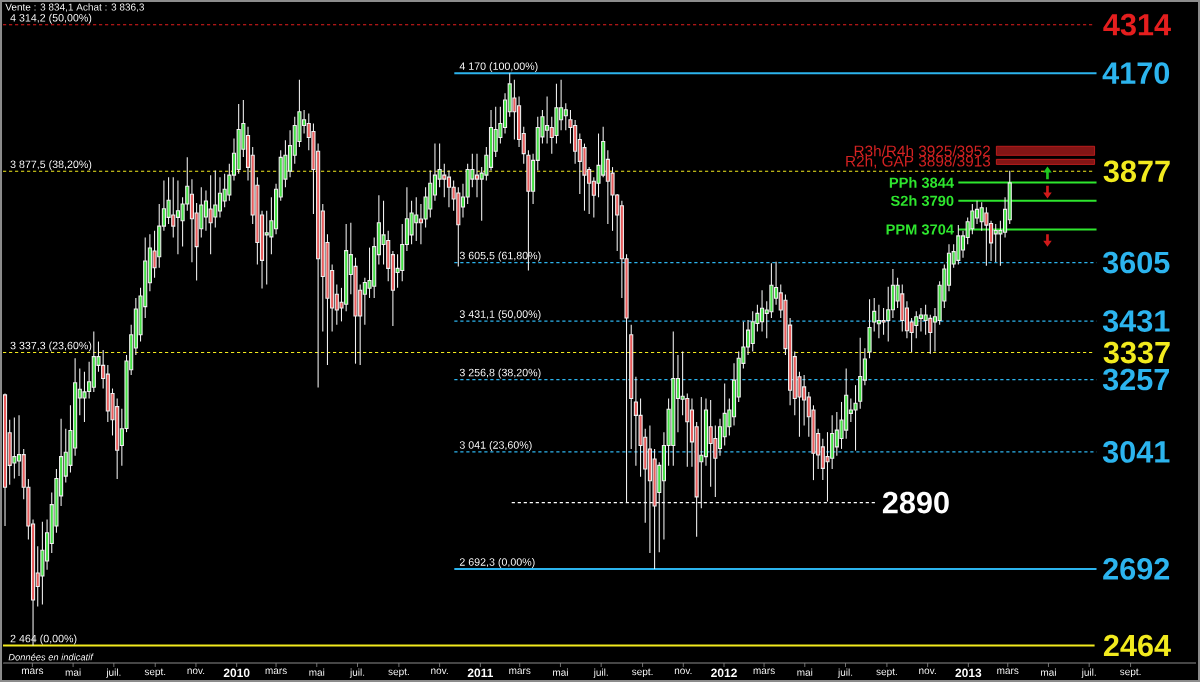 Image resolution: width=1200 pixels, height=682 pixels. I want to click on ref-line-label: 4314, so click(1137, 24).